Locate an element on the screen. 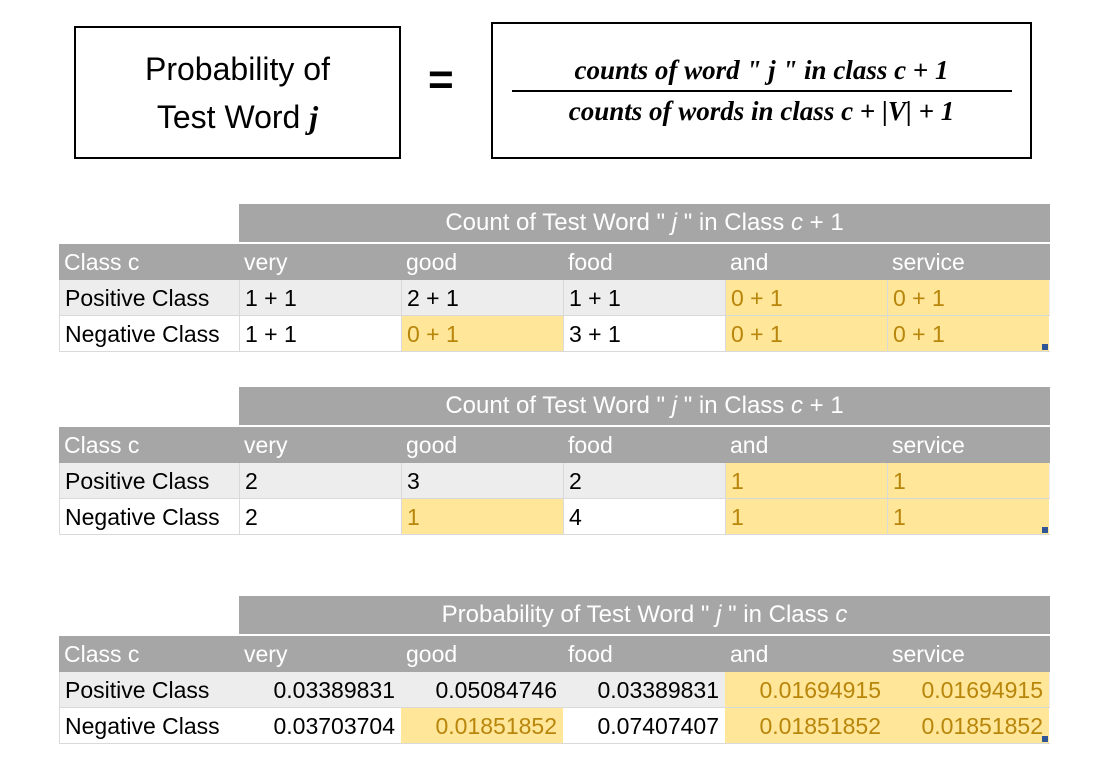 This screenshot has width=1106, height=782. table-cell: 0.05084746 is located at coordinates (496, 690).